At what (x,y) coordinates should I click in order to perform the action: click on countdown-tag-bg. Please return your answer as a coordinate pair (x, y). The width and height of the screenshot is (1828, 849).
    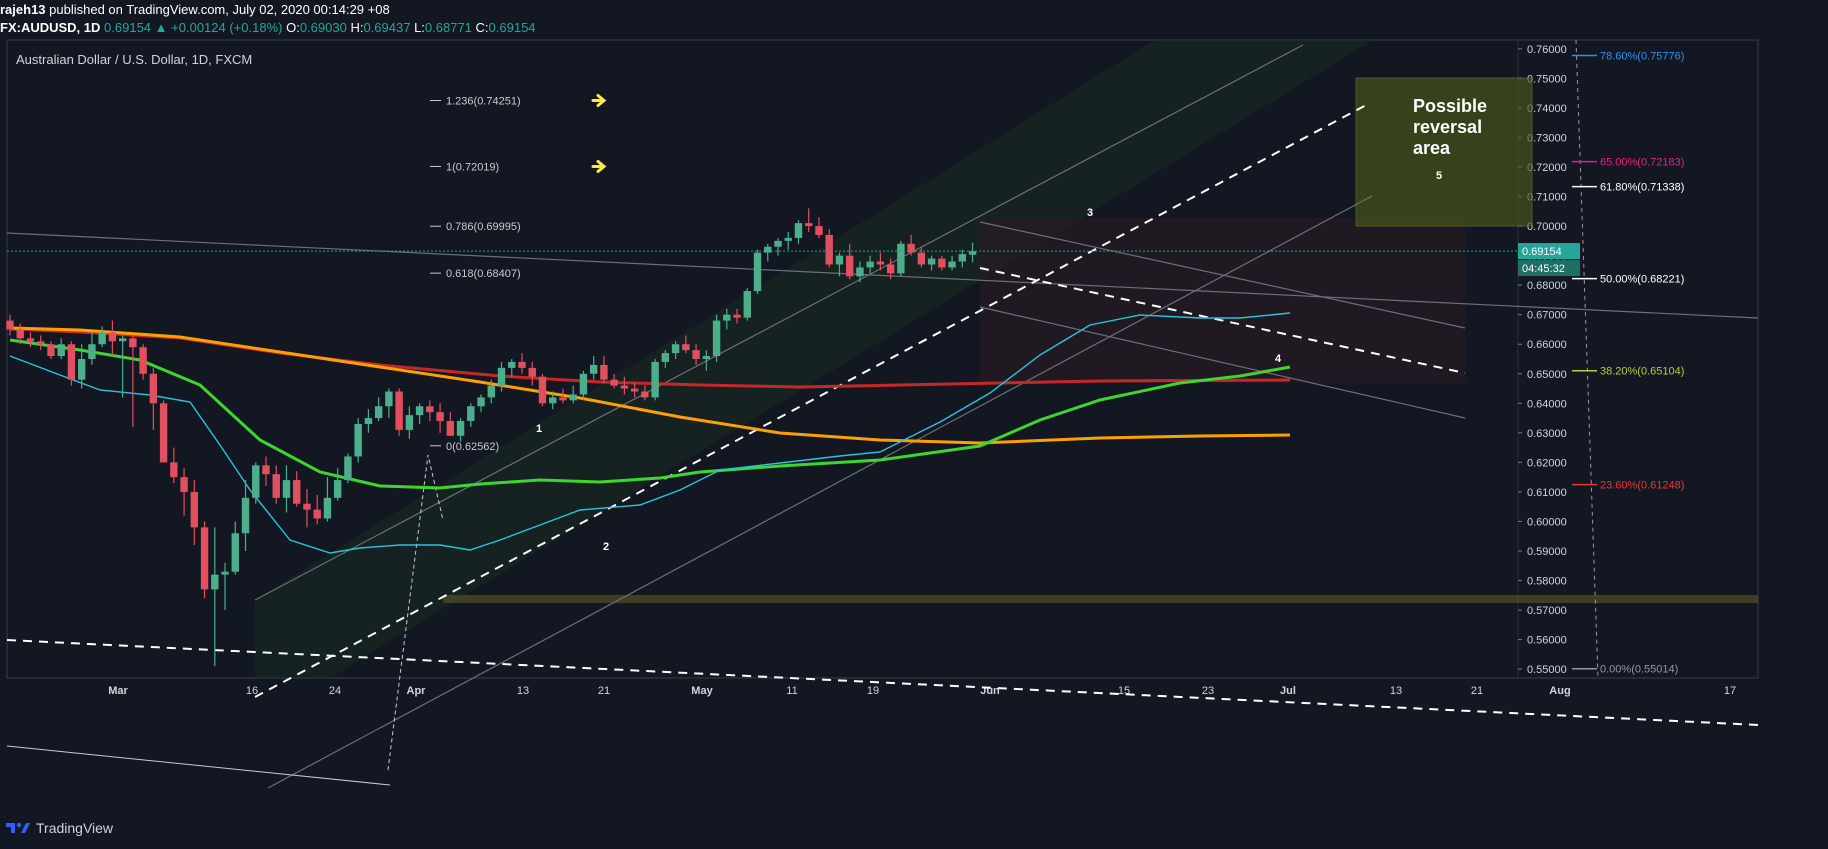
    Looking at the image, I should click on (1549, 268).